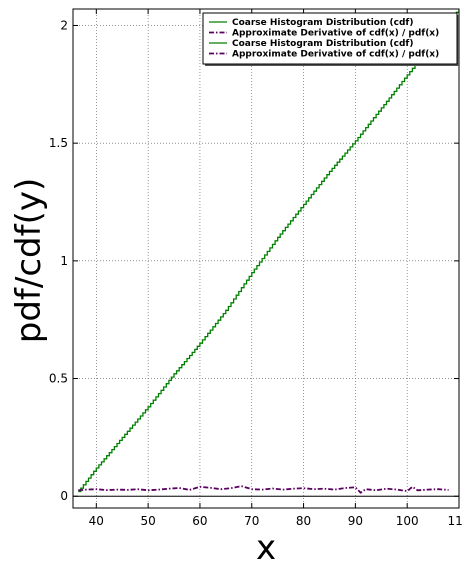  Describe the element at coordinates (455, 521) in the screenshot. I see `x-tick-label: 110` at that location.